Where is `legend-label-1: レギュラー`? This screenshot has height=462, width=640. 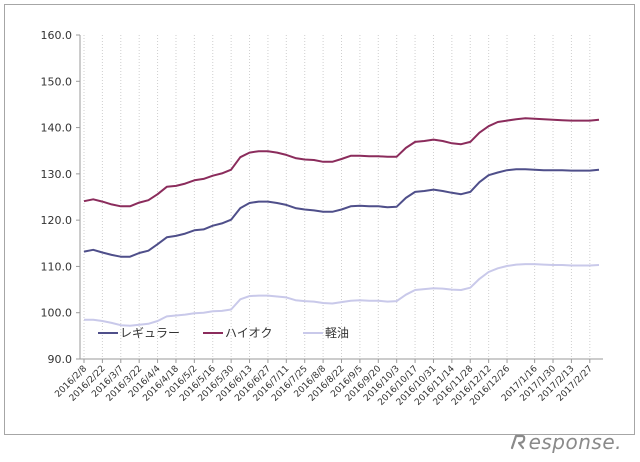 legend-label-1: レギュラー is located at coordinates (150, 333).